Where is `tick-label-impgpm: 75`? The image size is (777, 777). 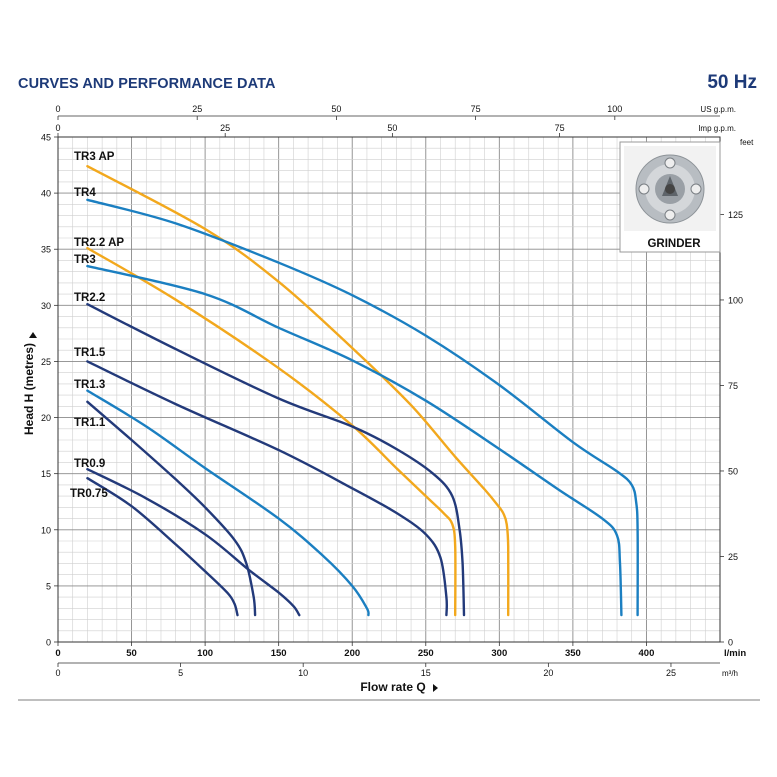 tick-label-impgpm: 75 is located at coordinates (560, 128).